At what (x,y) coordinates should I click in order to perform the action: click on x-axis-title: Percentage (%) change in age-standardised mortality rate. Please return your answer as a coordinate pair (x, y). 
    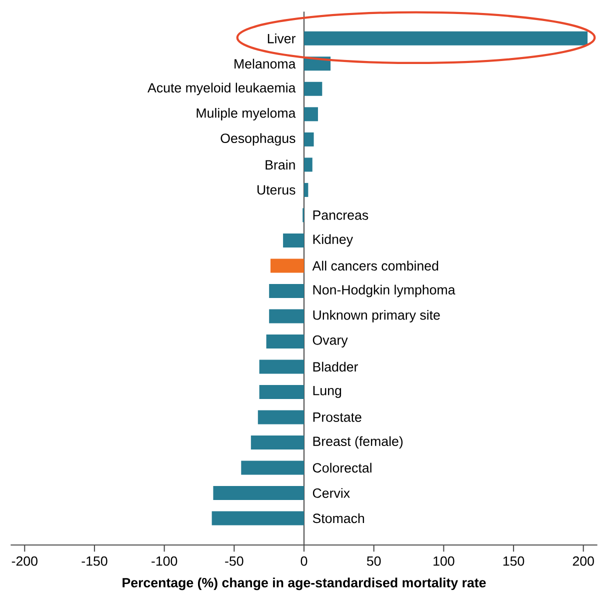
    Looking at the image, I should click on (304, 584).